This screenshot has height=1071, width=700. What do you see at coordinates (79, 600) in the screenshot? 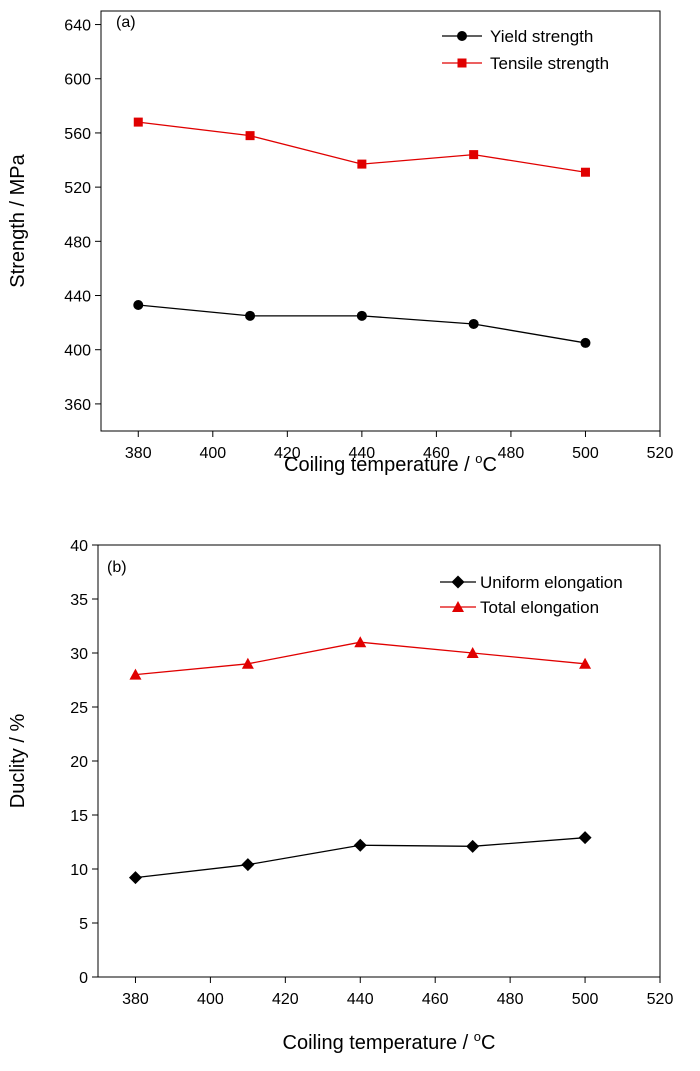
I see `y-tick-label: 35` at bounding box center [79, 600].